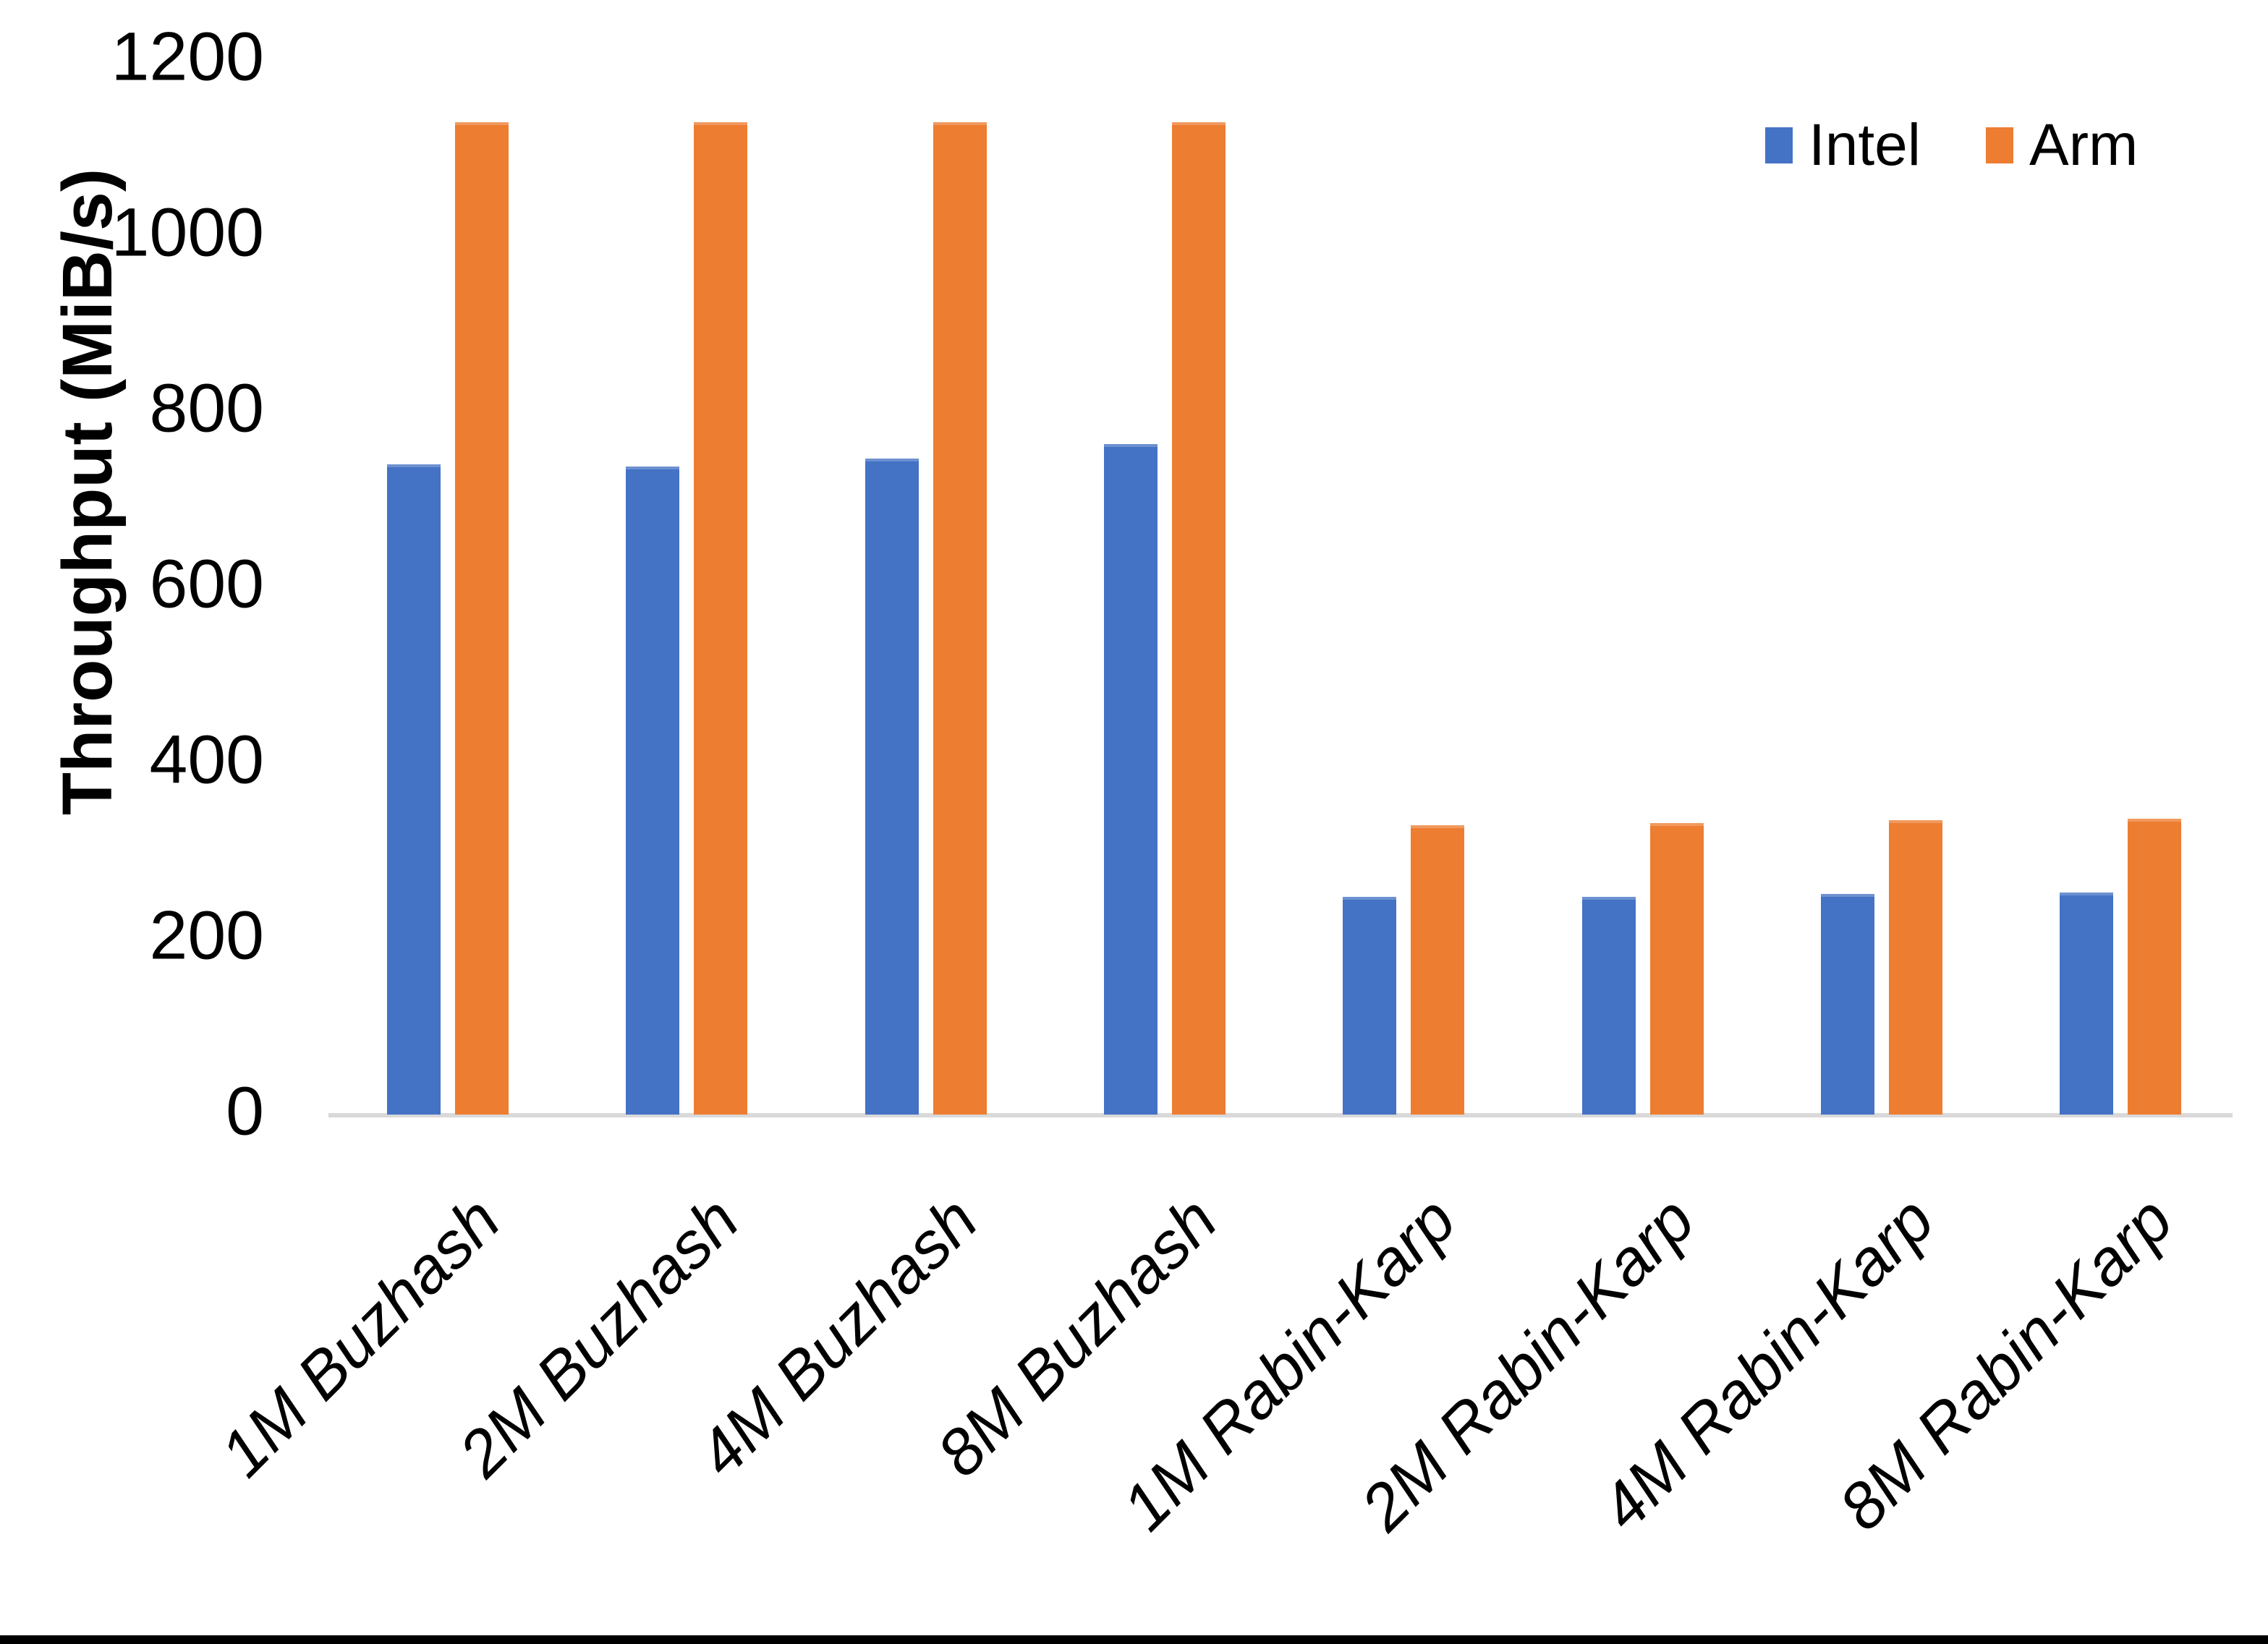  What do you see at coordinates (1952, 145) in the screenshot?
I see `legend: Intel Arm` at bounding box center [1952, 145].